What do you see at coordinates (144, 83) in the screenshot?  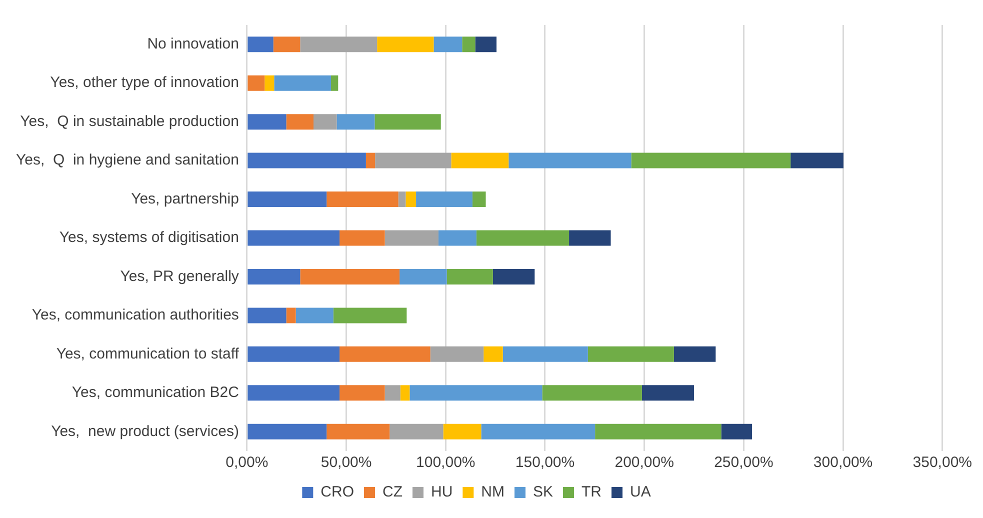 I see `y-tick-label: Yes, other type of innovation` at bounding box center [144, 83].